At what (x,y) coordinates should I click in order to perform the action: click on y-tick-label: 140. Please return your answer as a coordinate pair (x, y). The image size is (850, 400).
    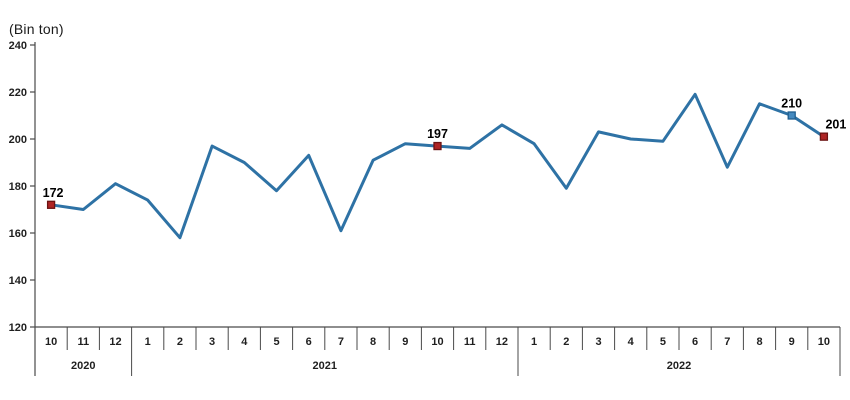
    Looking at the image, I should click on (18, 281).